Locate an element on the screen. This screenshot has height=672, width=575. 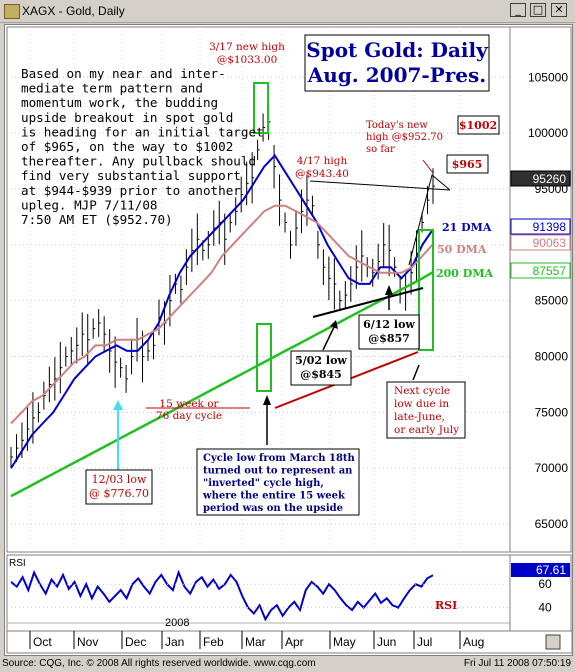
rsi-series-label: RSI is located at coordinates (446, 605).